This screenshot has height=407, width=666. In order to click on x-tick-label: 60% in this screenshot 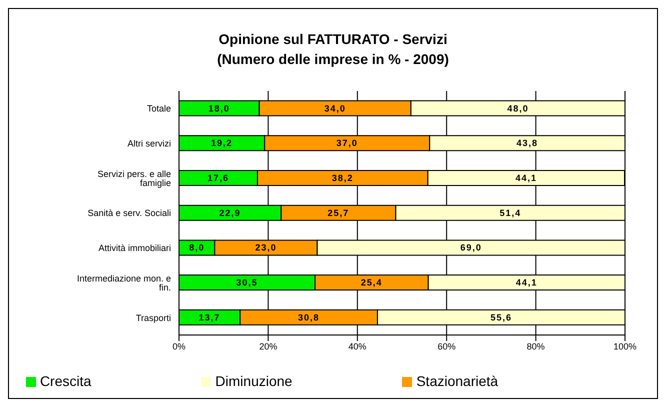, I will do `click(447, 346)`.